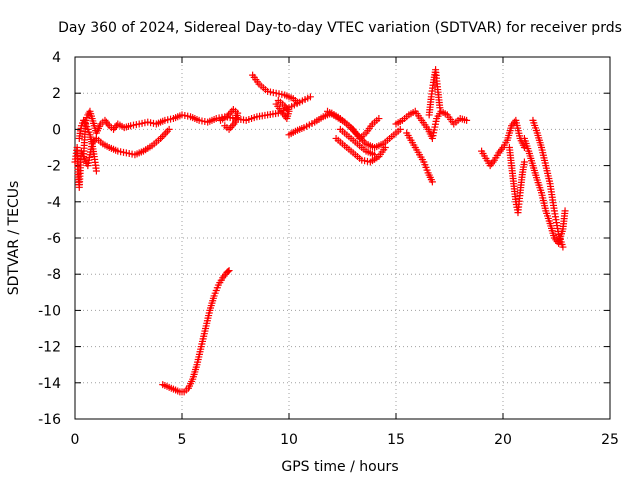  Describe the element at coordinates (14, 238) in the screenshot. I see `y-axis-label: SDTVAR / TECUs` at that location.